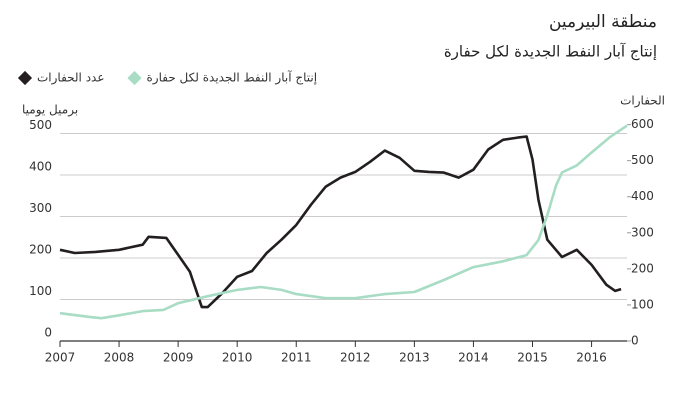  What do you see at coordinates (48, 333) in the screenshot?
I see `y-tick-label: 0` at bounding box center [48, 333].